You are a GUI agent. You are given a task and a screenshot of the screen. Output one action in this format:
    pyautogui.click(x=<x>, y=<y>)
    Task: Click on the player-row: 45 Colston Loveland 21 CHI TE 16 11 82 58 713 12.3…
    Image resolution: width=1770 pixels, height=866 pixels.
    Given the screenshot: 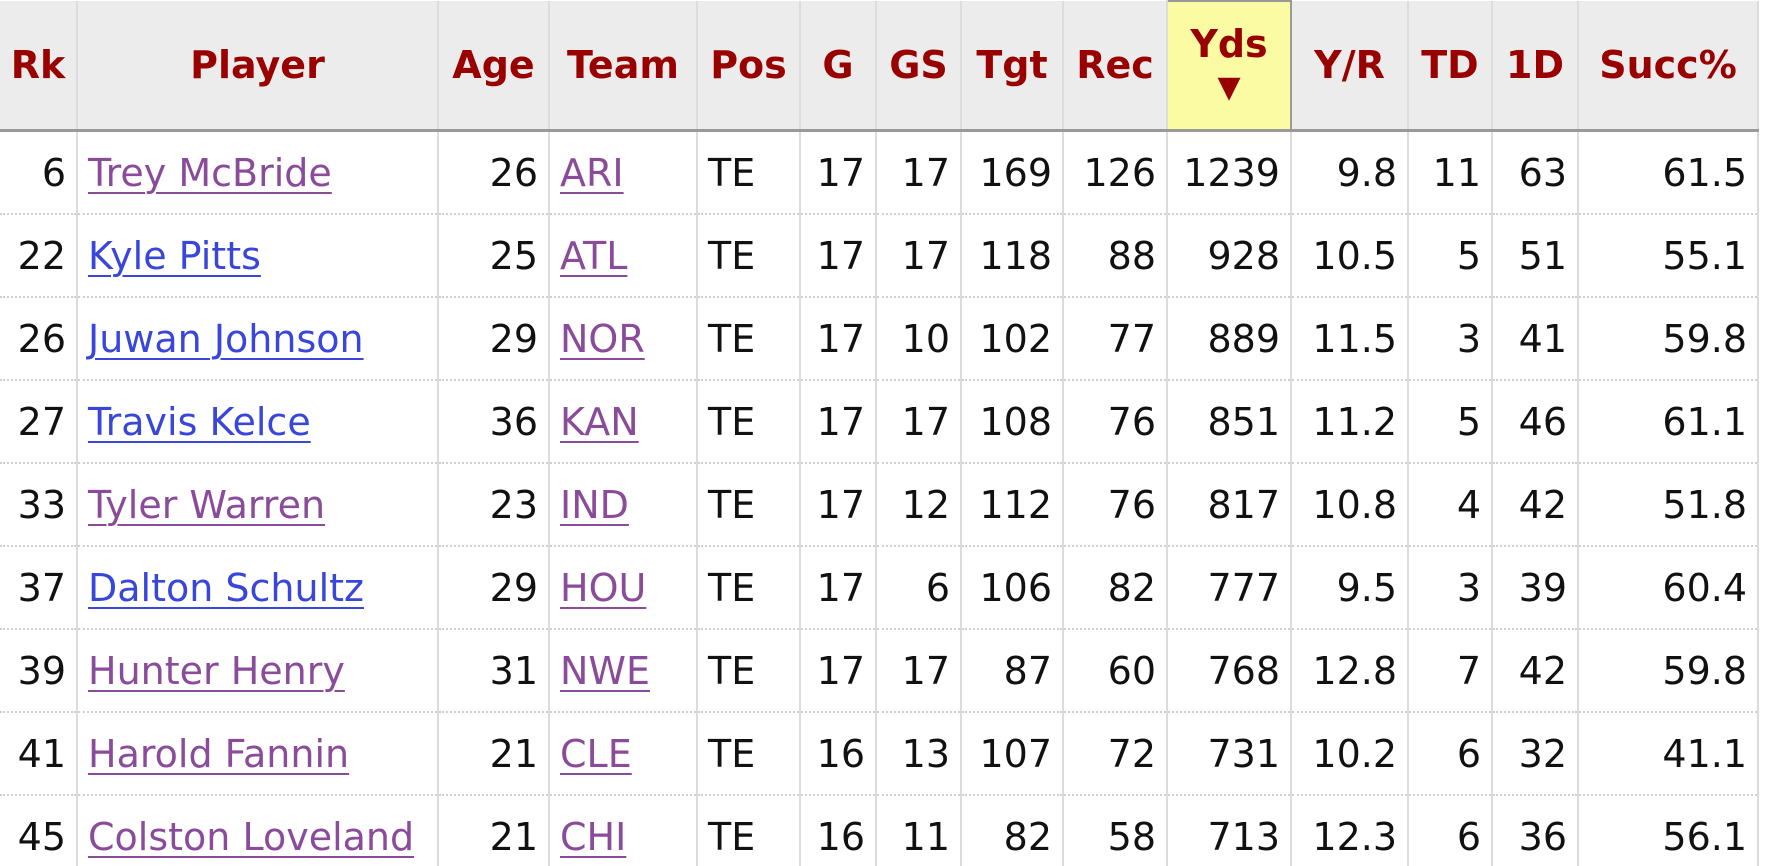 What is the action you would take?
    pyautogui.click(x=879, y=830)
    